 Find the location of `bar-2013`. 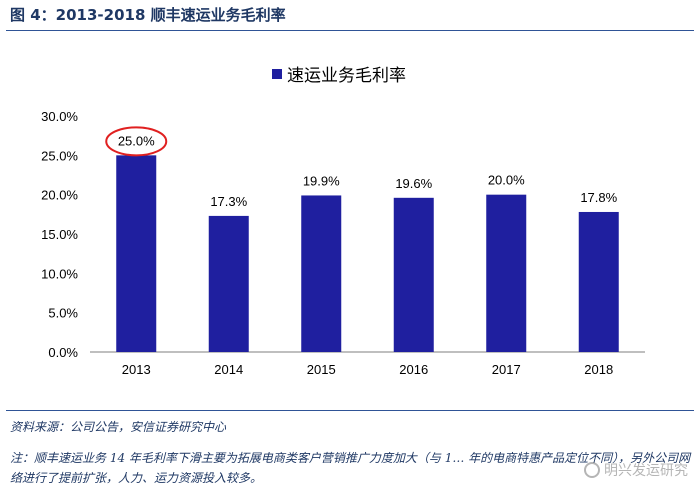

bar-2013 is located at coordinates (136, 253).